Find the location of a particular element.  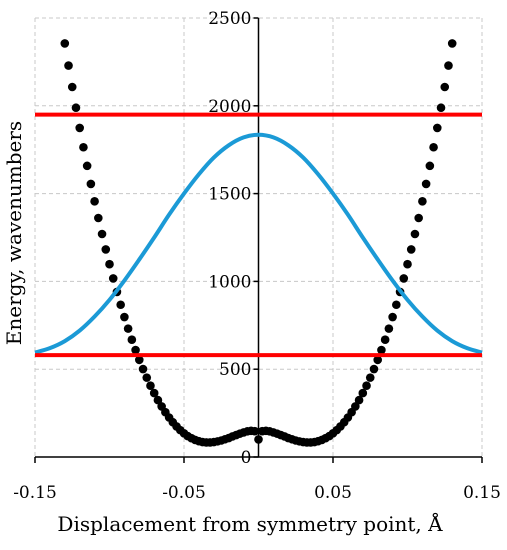

y-axis-title: Energy, wavenumbers is located at coordinates (14, 233).